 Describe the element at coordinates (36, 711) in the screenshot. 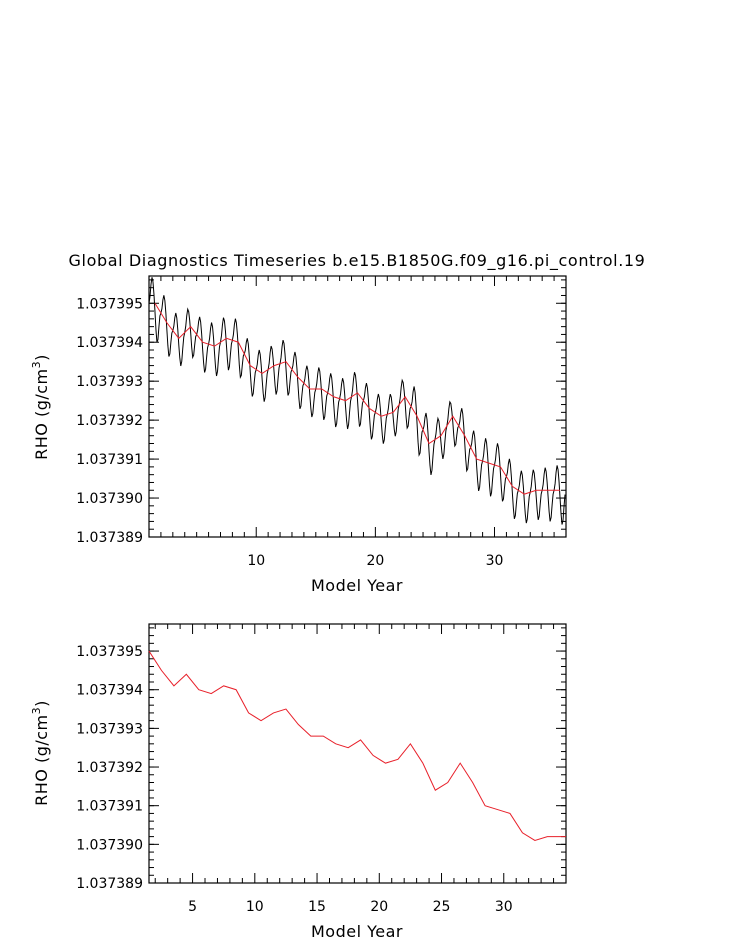

I see `bottom-y-axis-title-superscript: 3` at that location.